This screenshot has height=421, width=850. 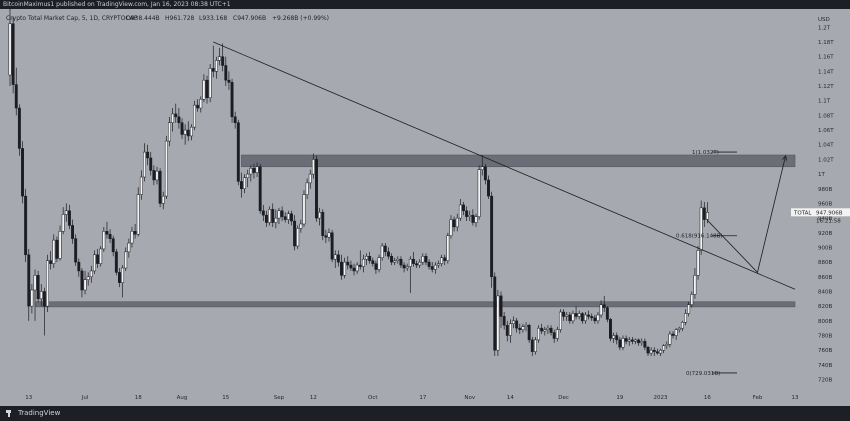 What do you see at coordinates (825, 381) in the screenshot?
I see `y-tick-label: 720B` at bounding box center [825, 381].